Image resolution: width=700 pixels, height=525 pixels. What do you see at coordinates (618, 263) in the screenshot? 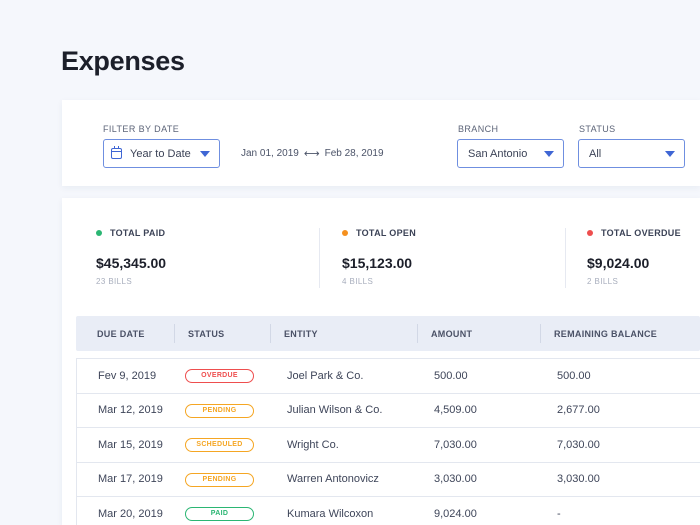
I see `stat-value: $9,024.00` at bounding box center [618, 263].